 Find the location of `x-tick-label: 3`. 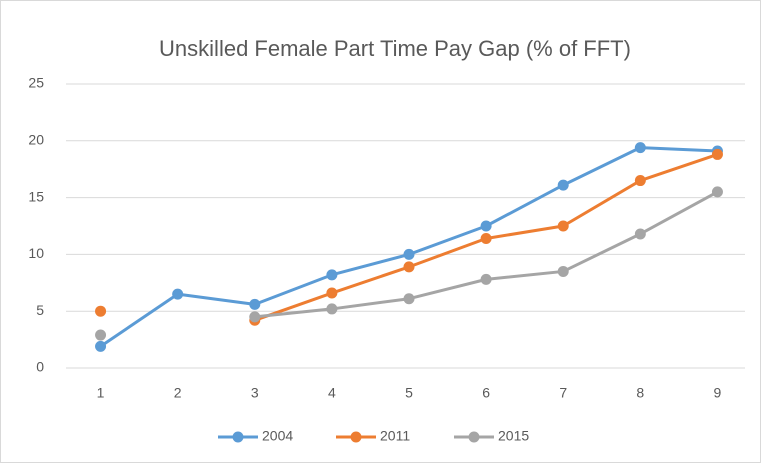

x-tick-label: 3 is located at coordinates (255, 393).